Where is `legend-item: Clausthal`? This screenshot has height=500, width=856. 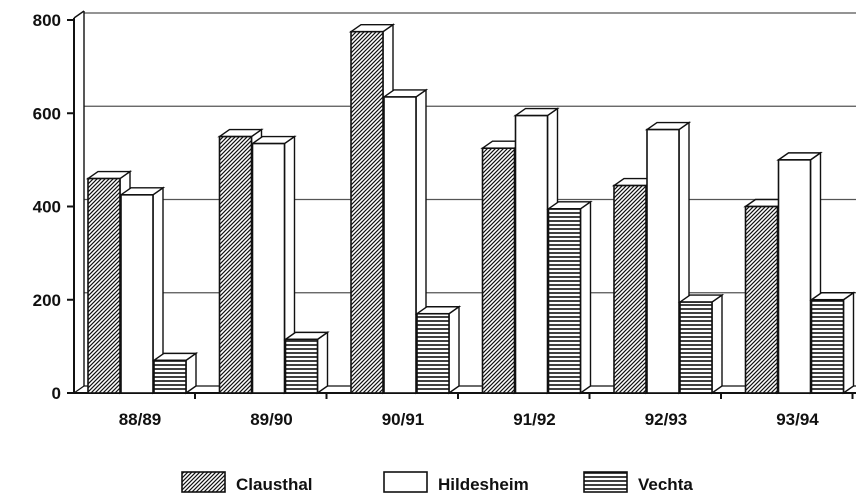 legend-item: Clausthal is located at coordinates (247, 482).